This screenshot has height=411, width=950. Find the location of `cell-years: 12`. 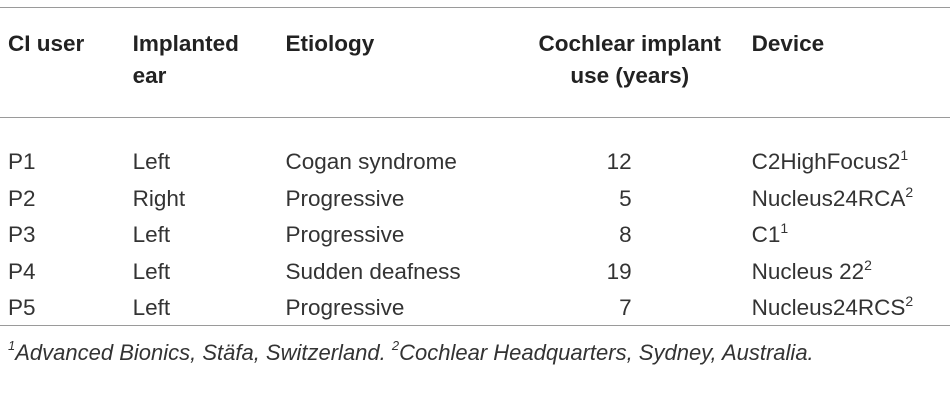

cell-years: 12 is located at coordinates (619, 161).